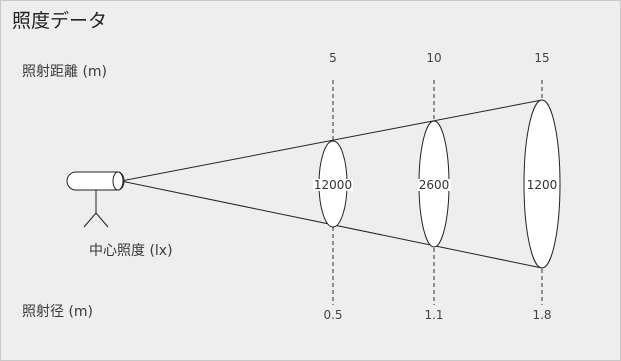 Image resolution: width=621 pixels, height=361 pixels. I want to click on distance-value: 10, so click(434, 58).